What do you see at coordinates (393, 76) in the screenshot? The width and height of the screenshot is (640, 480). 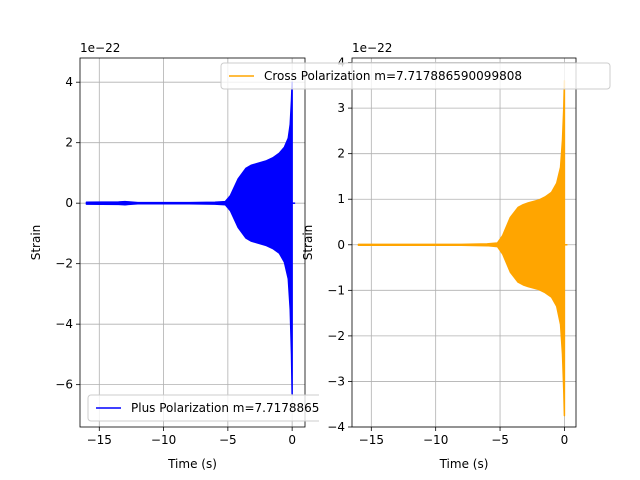 I see `legend-label: Cross Polarization m=7.717886590099808` at bounding box center [393, 76].